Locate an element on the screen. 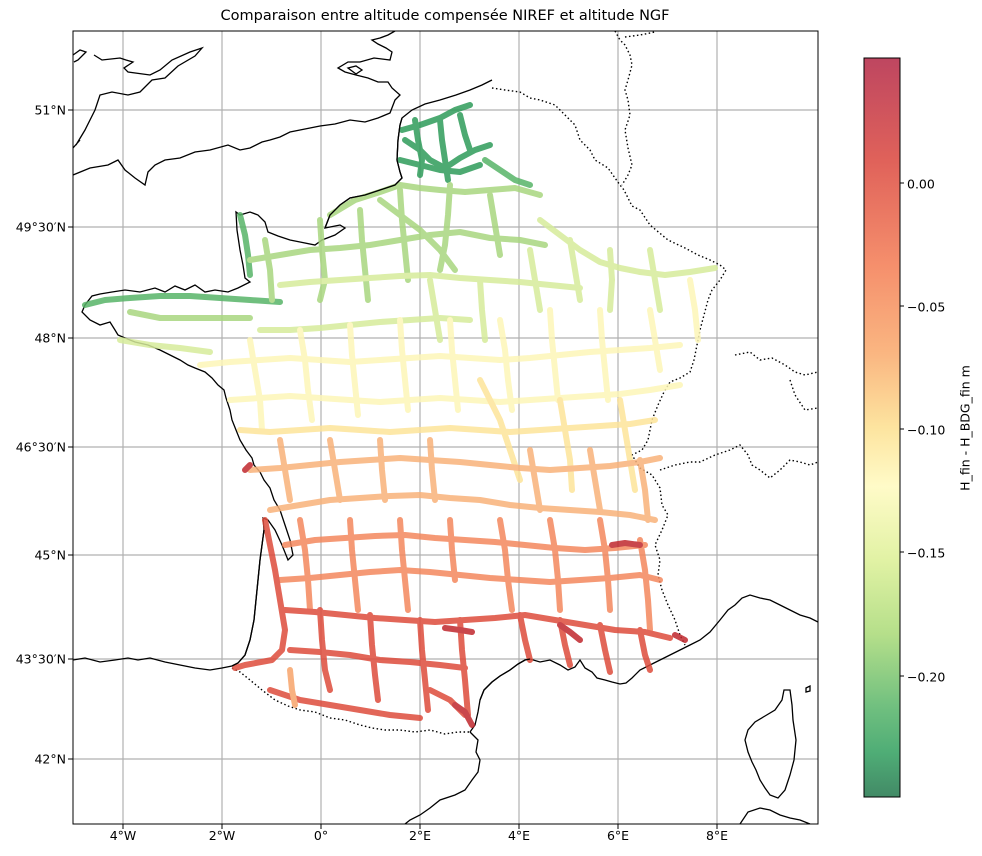 The height and width of the screenshot is (856, 982). x-tick-label: 2°W is located at coordinates (222, 835).